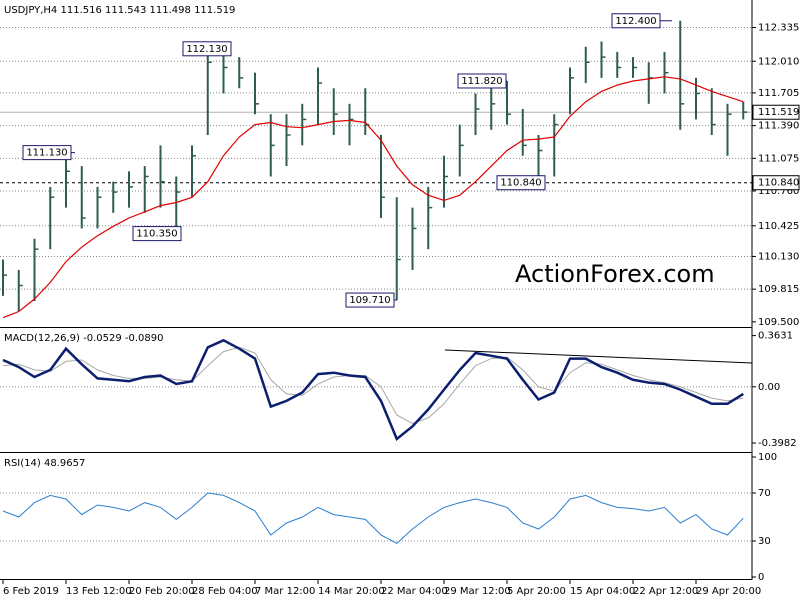  Describe the element at coordinates (536, 591) in the screenshot. I see `x-tick-label: 5 Apr 20:00` at that location.